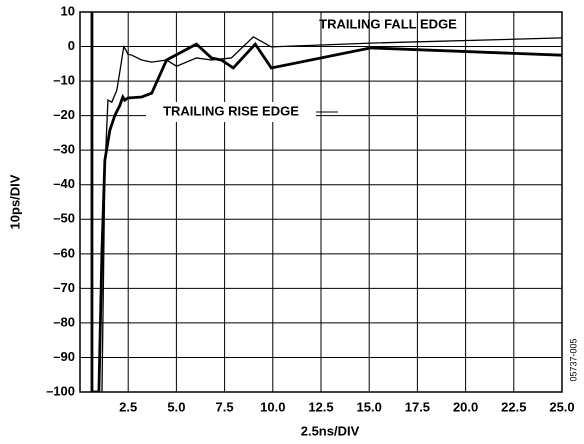  I want to click on x-tick-label: 12.5, so click(320, 406).